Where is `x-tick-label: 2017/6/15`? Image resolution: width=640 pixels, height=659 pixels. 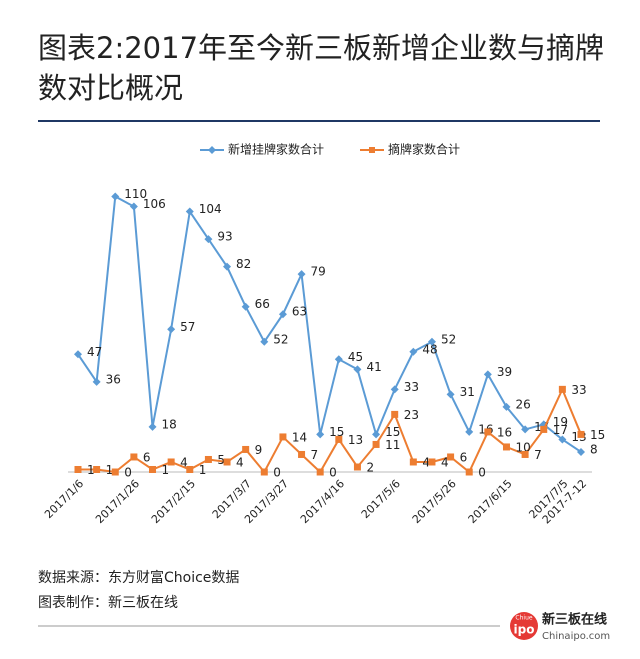 x-tick-label: 2017/6/15 is located at coordinates (490, 501).